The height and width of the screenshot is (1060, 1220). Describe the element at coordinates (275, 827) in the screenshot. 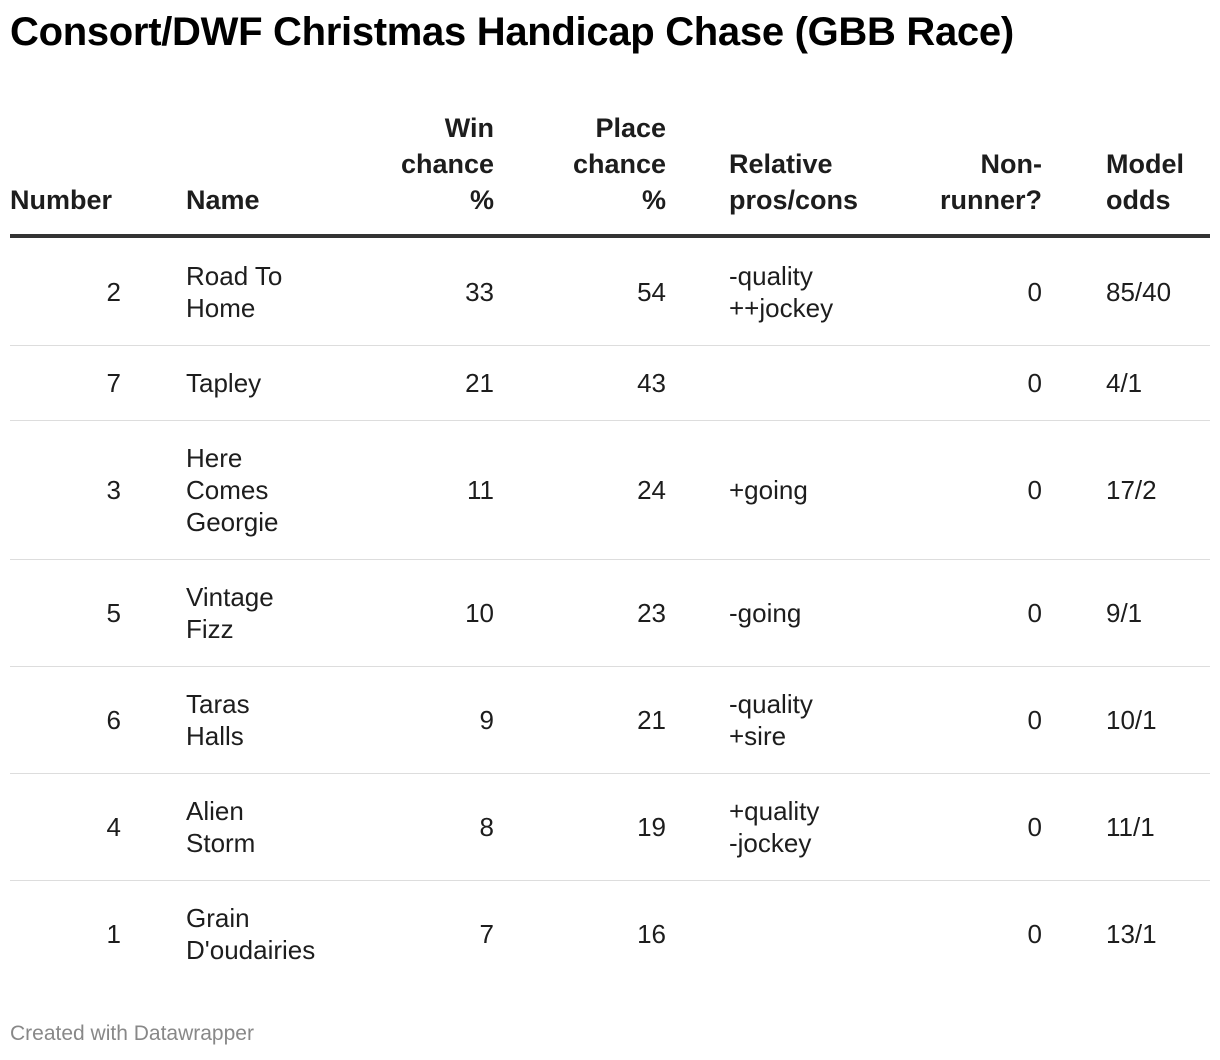

I see `cell-name: Alien Storm` at that location.